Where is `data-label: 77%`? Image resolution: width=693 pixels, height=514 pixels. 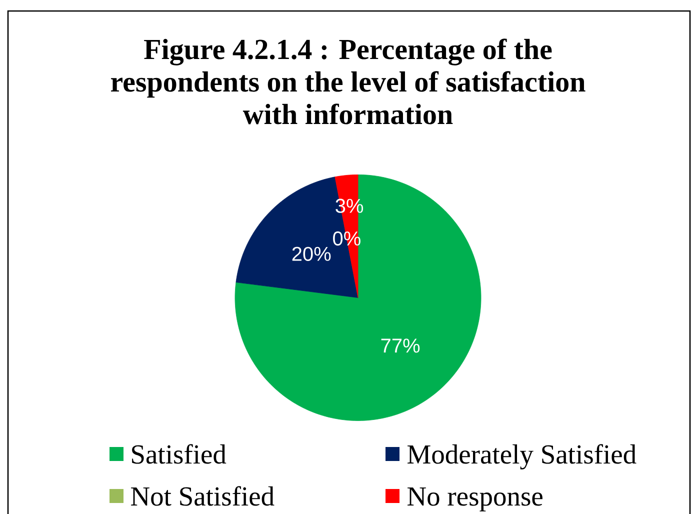 data-label: 77% is located at coordinates (400, 345).